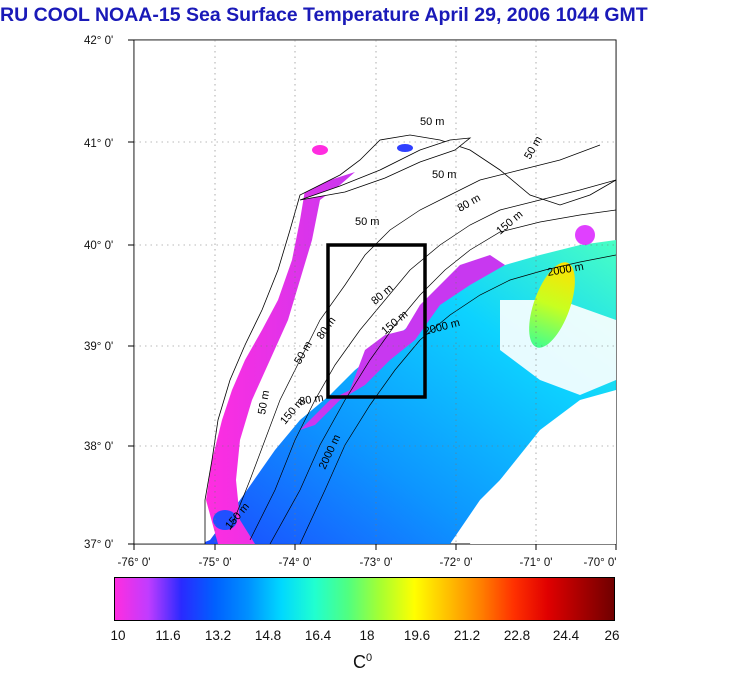 This screenshot has width=736, height=680. Describe the element at coordinates (98, 545) in the screenshot. I see `lat-label: 37° 0'` at that location.